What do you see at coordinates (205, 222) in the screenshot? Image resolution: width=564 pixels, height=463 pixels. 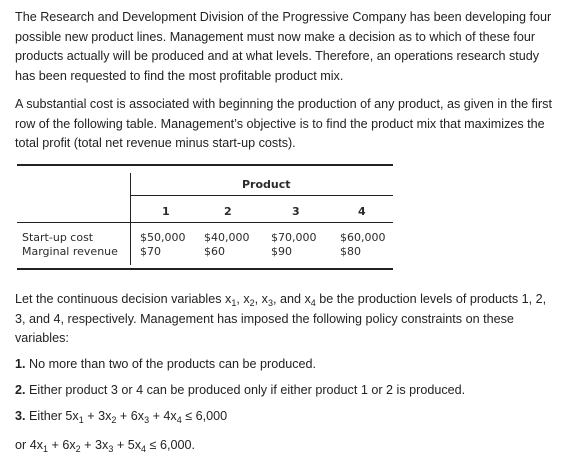 I see `header-bottom-rule` at bounding box center [205, 222].